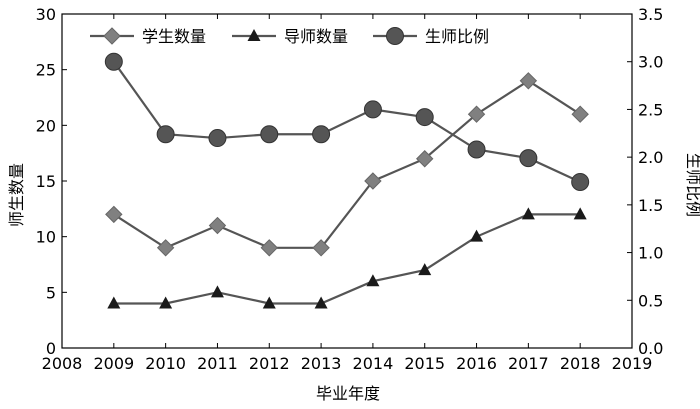 The width and height of the screenshot is (700, 409). Describe the element at coordinates (46, 14) in the screenshot. I see `y-tick-label: 30` at that location.